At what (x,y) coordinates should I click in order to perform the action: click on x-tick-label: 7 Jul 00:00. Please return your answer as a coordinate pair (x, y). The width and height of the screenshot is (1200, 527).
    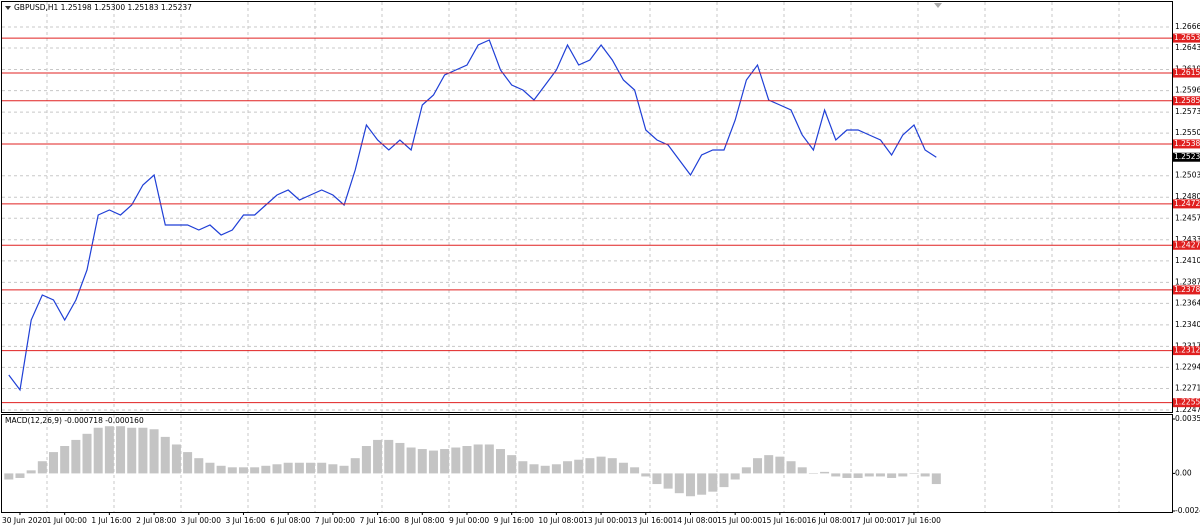
    Looking at the image, I should click on (335, 520).